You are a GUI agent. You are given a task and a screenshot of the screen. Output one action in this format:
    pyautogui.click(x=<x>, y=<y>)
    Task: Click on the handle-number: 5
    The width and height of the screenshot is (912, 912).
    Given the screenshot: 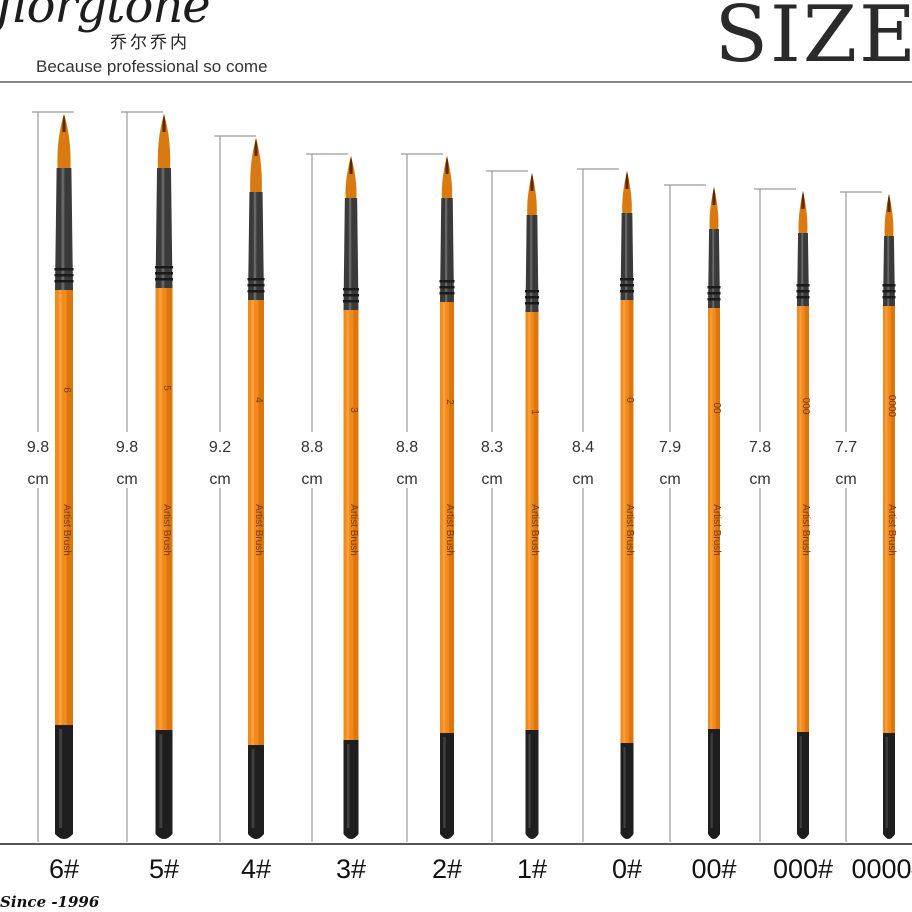 What is the action you would take?
    pyautogui.click(x=166, y=388)
    